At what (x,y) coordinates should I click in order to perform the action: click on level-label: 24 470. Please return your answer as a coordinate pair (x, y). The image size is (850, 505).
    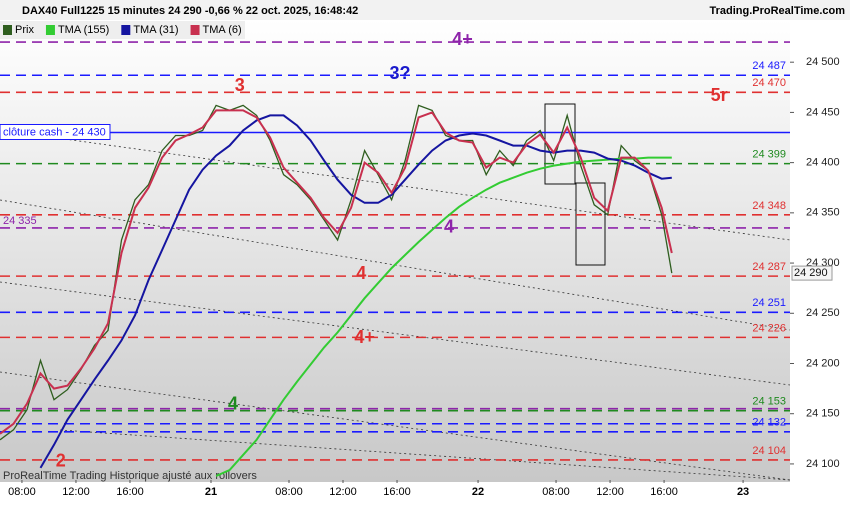
    Looking at the image, I should click on (769, 83).